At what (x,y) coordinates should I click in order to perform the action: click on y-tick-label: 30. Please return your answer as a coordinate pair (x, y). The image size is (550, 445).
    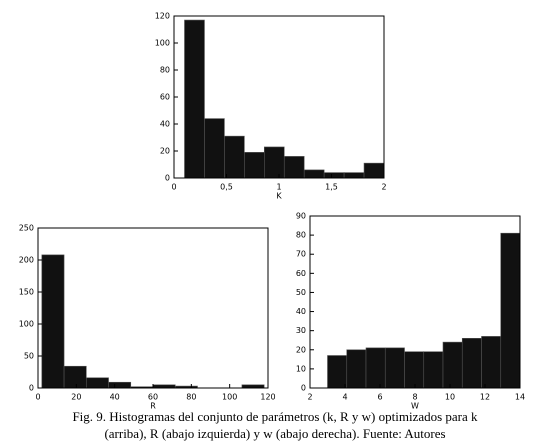
    Looking at the image, I should click on (301, 330).